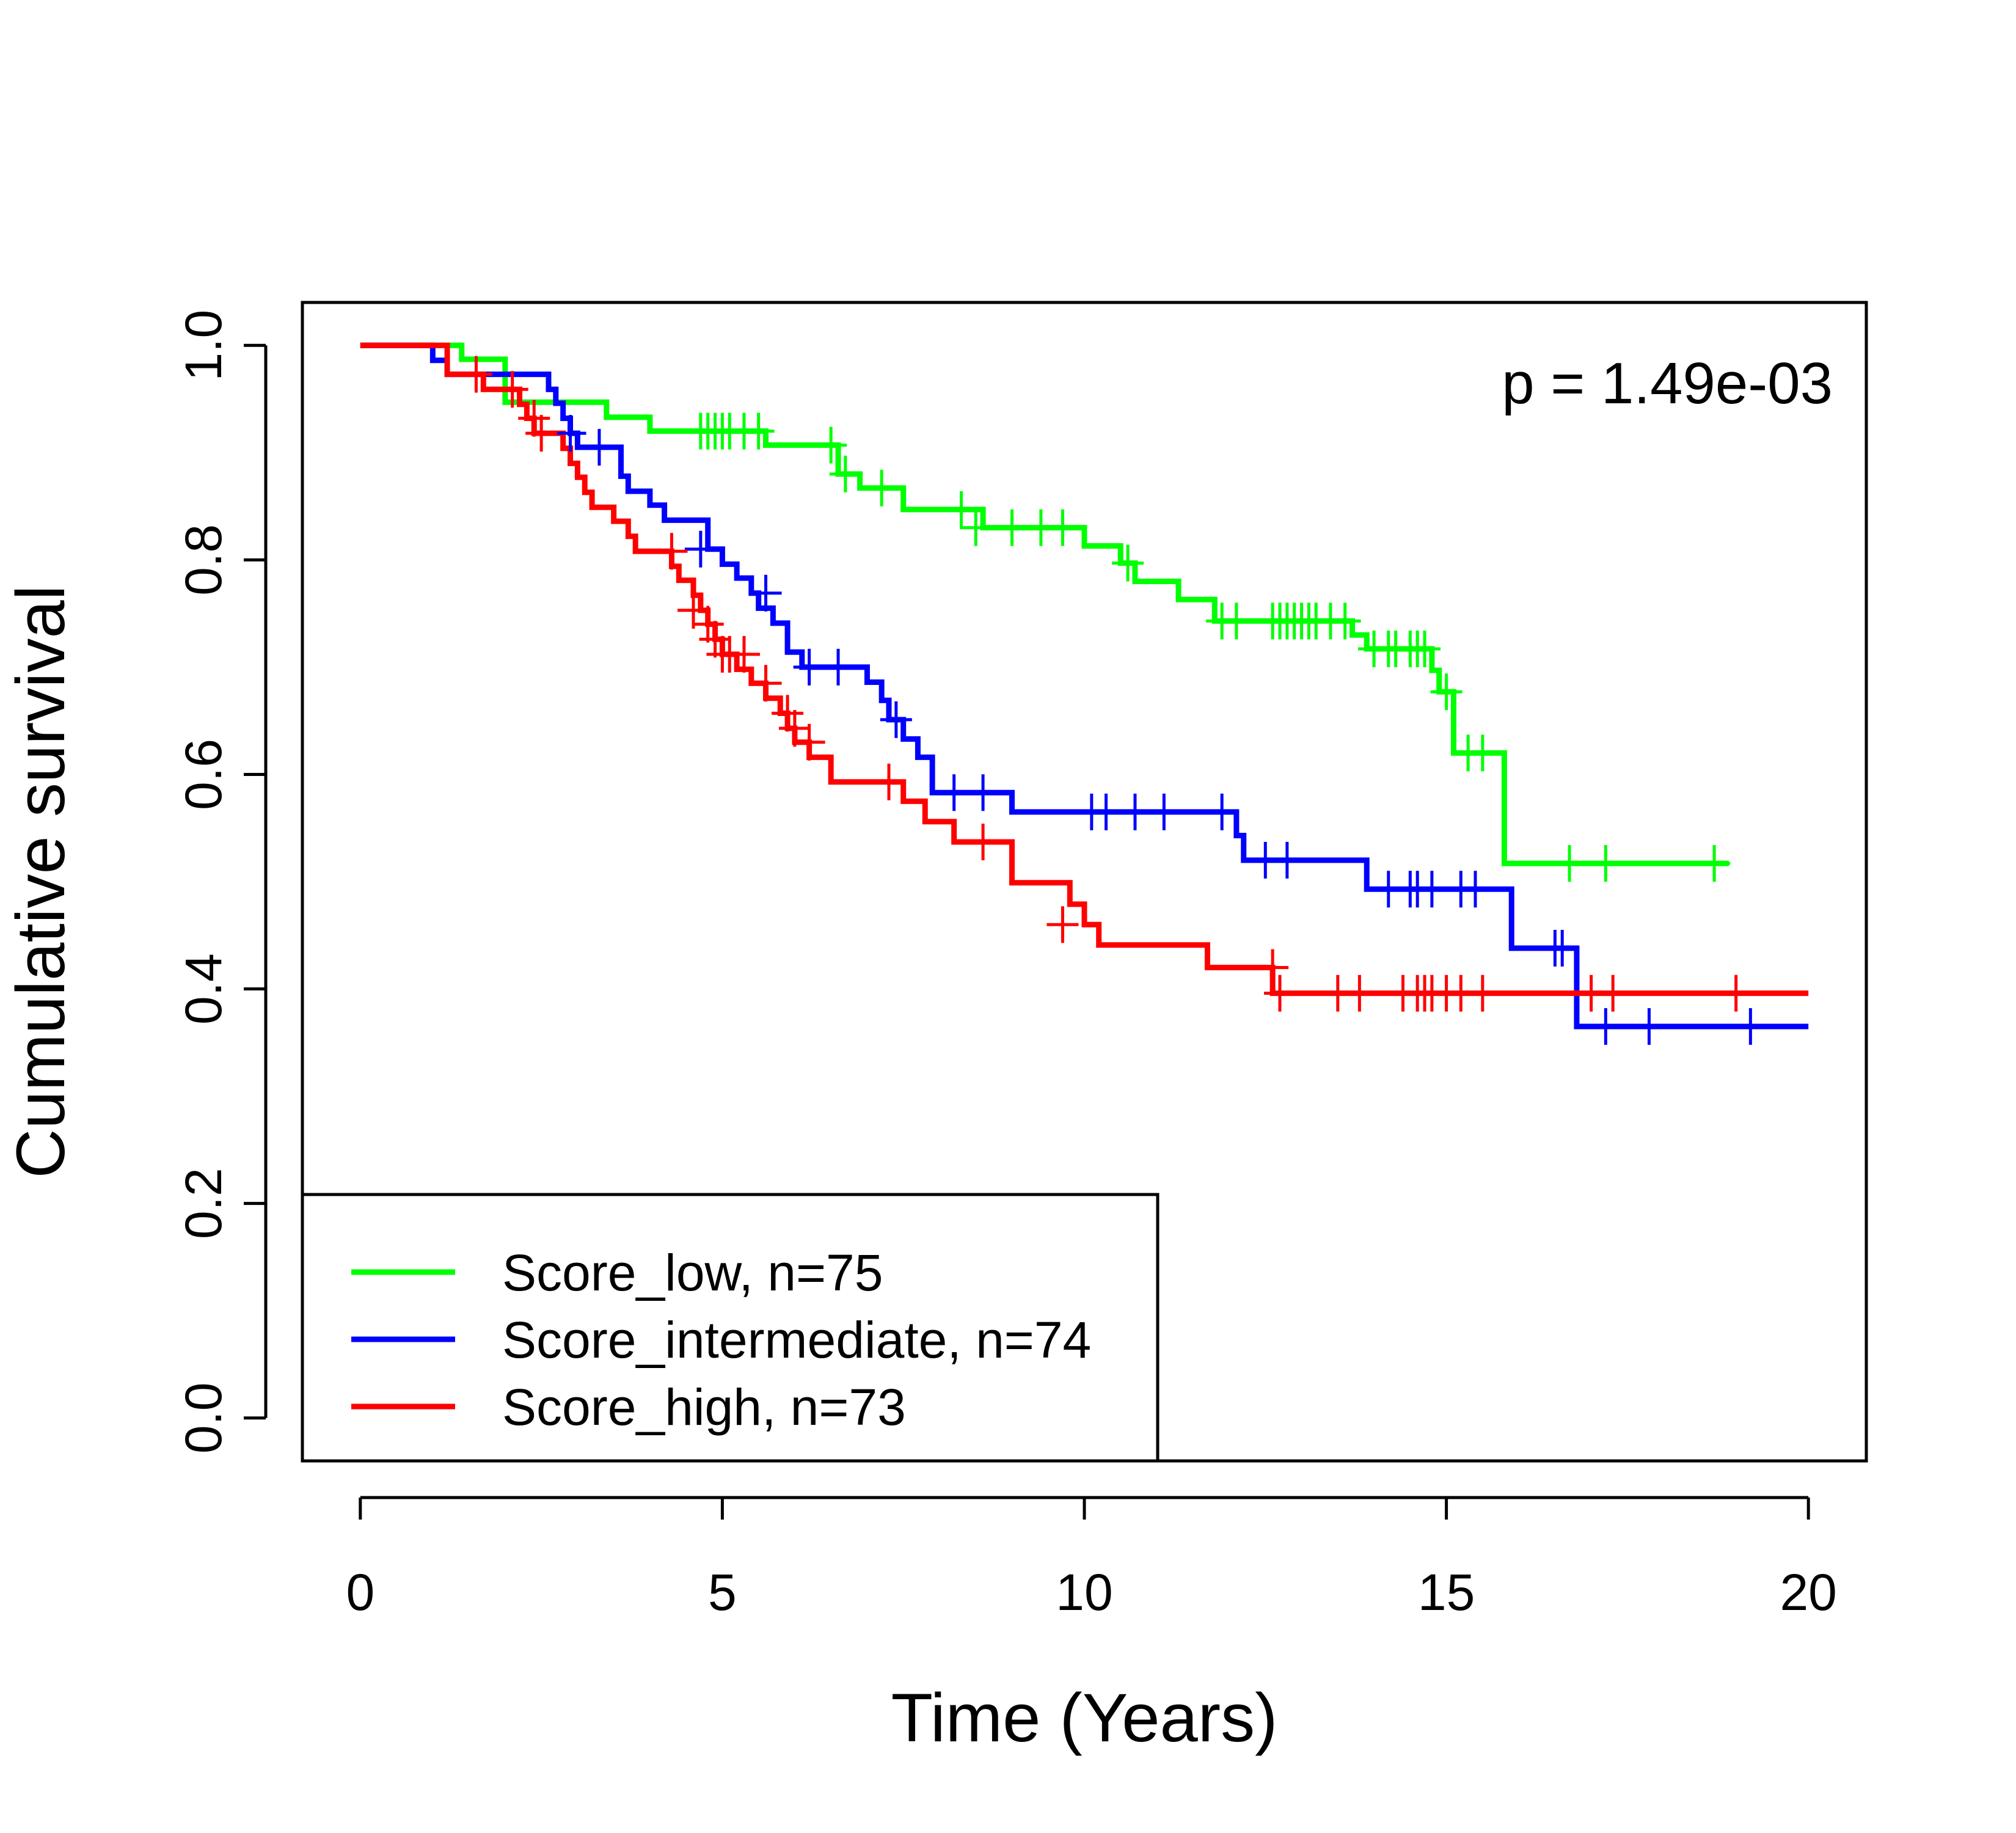 Image resolution: width=2016 pixels, height=1833 pixels. Describe the element at coordinates (692, 1272) in the screenshot. I see `legend-label-0: Score_low, n=75` at that location.